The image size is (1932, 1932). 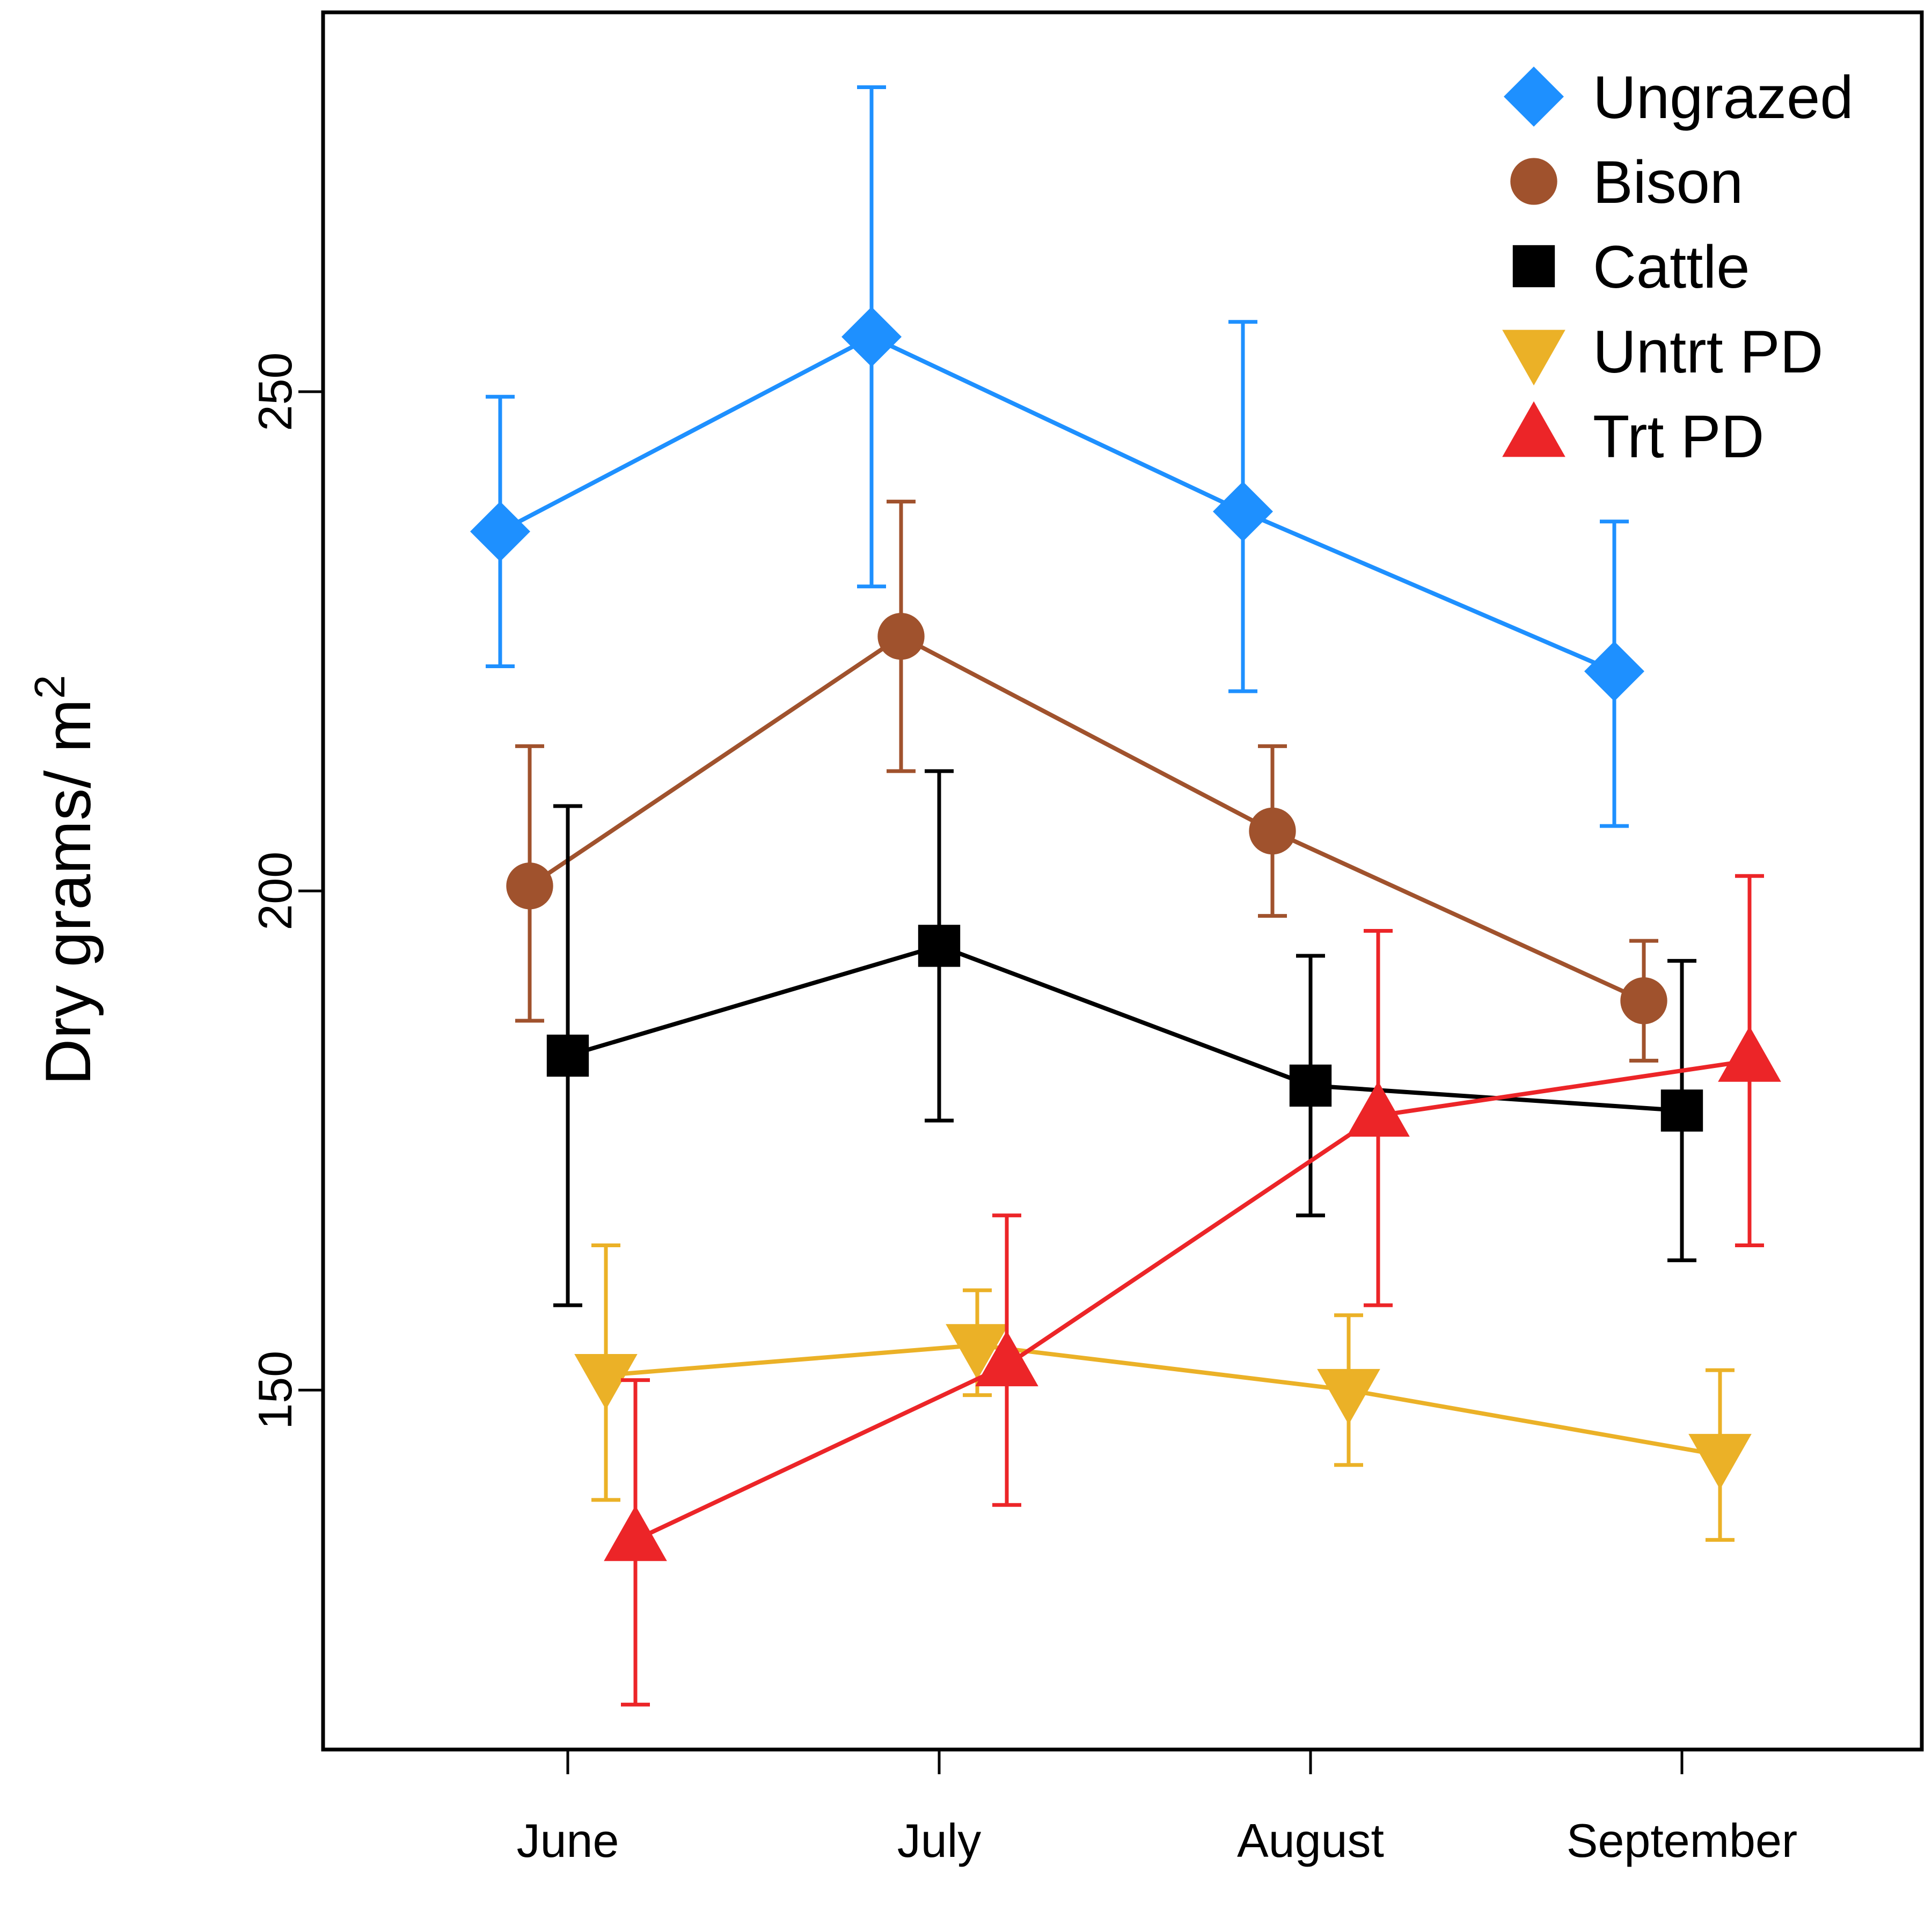 What do you see at coordinates (275, 392) in the screenshot?
I see `y-tick-label: 250` at bounding box center [275, 392].